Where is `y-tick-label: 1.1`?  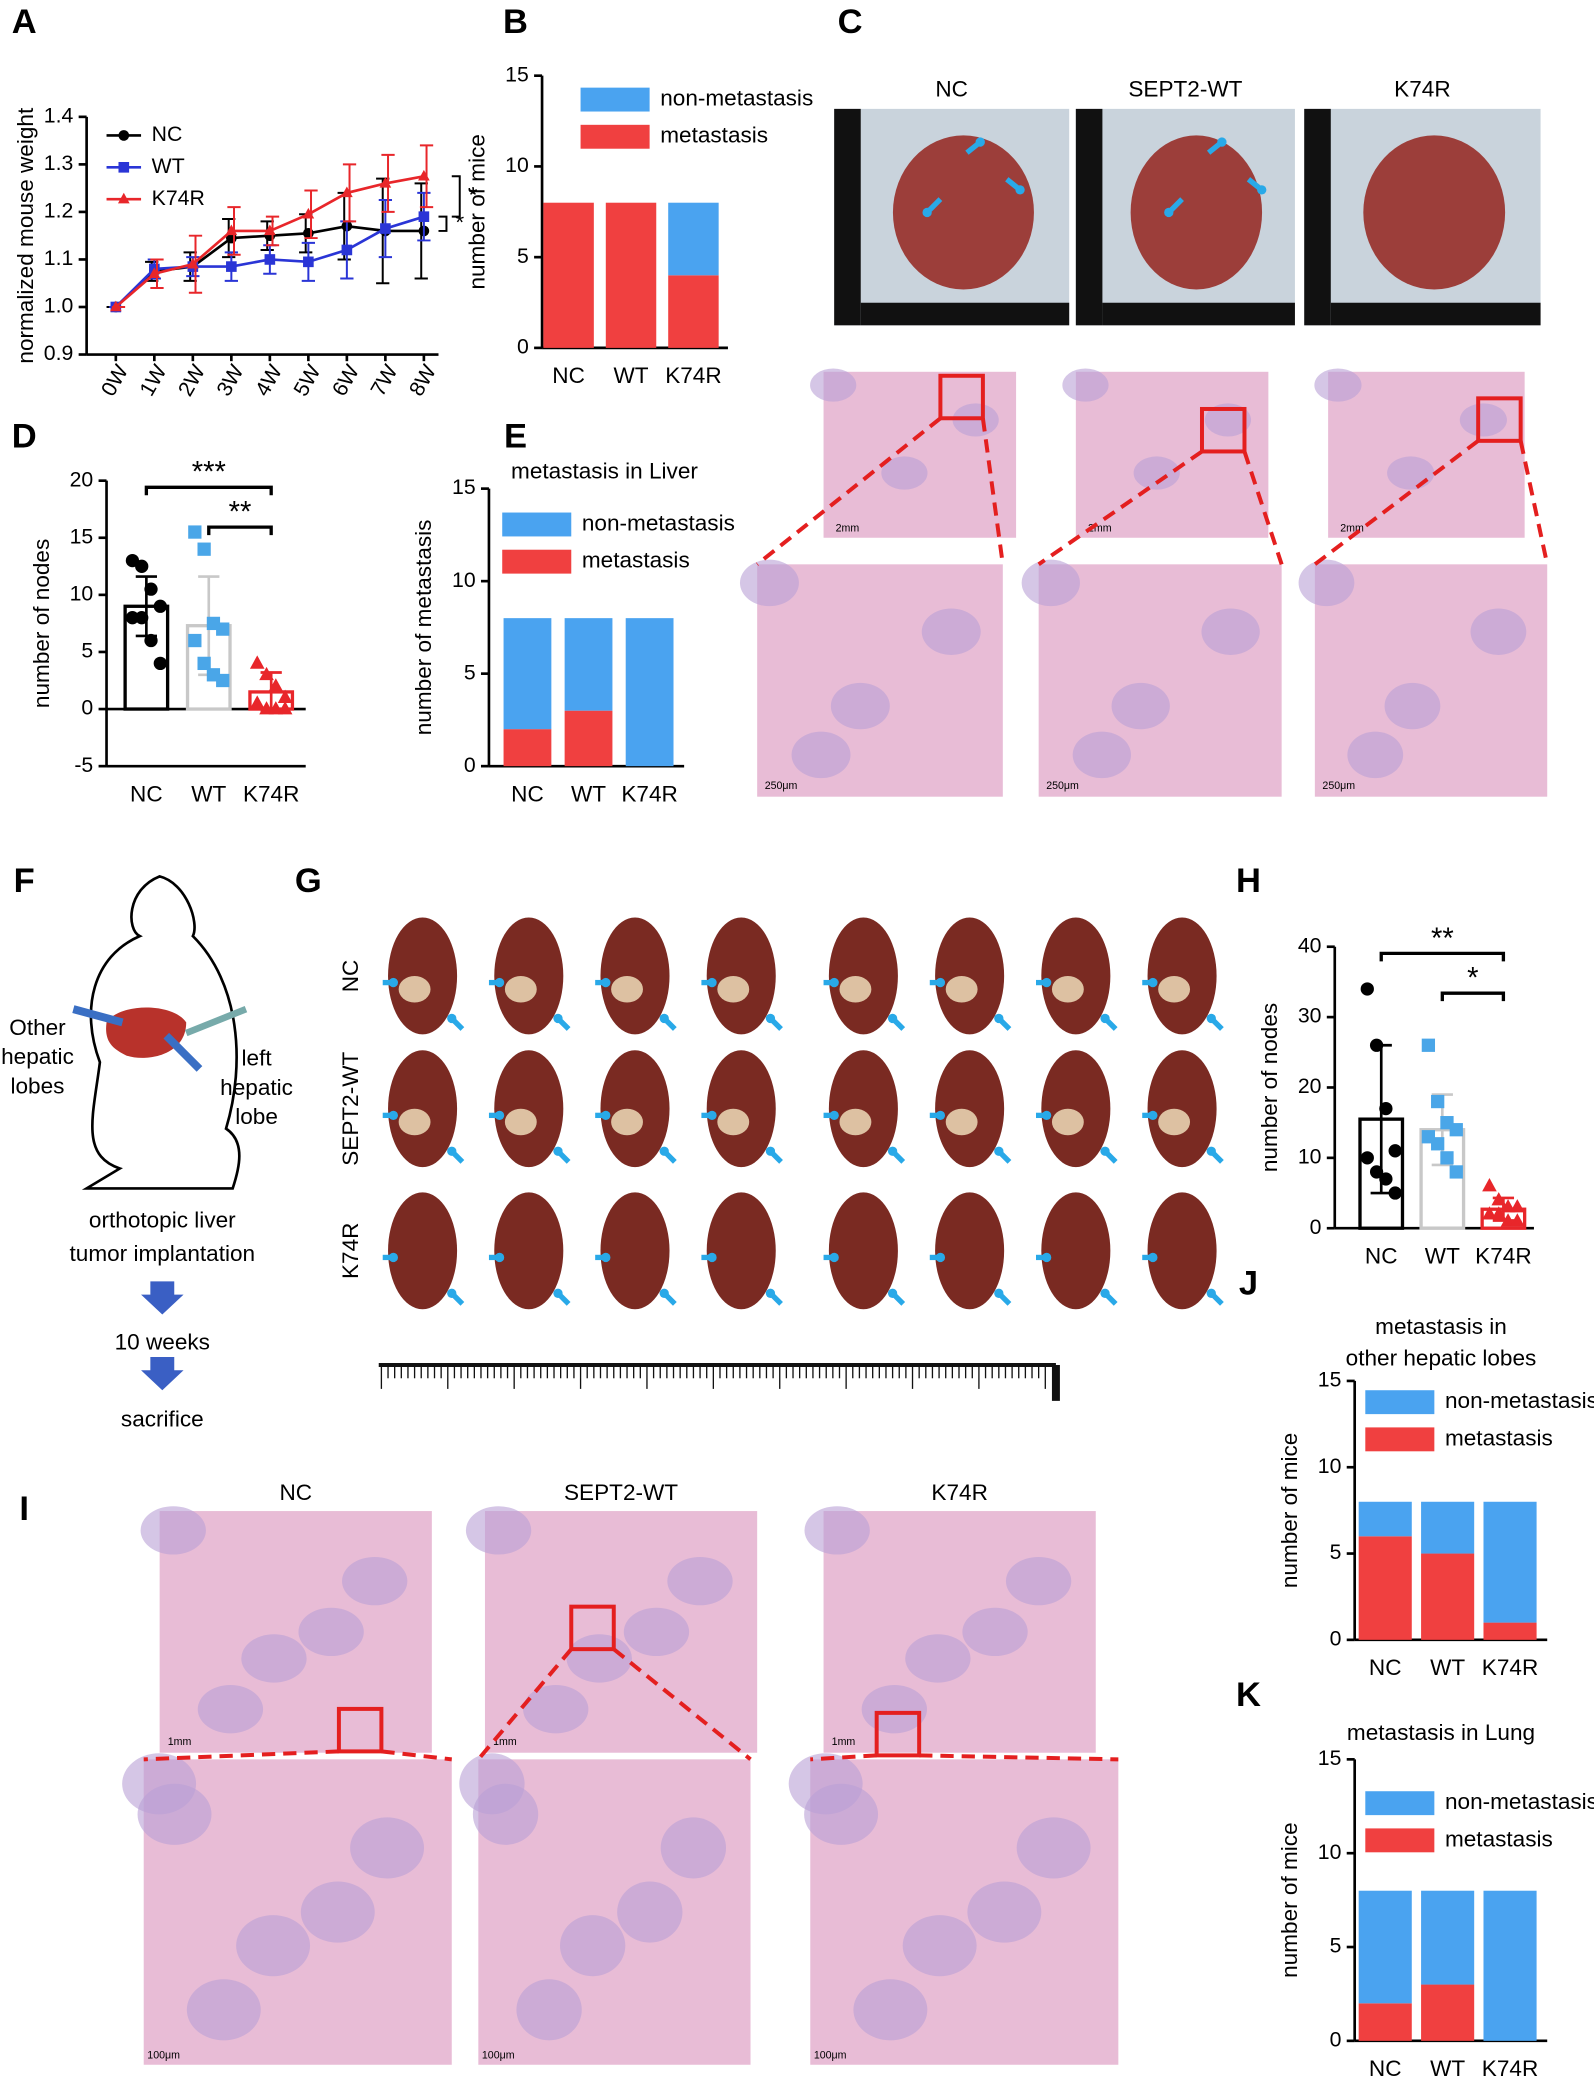
y-tick-label: 1.1 is located at coordinates (59, 258).